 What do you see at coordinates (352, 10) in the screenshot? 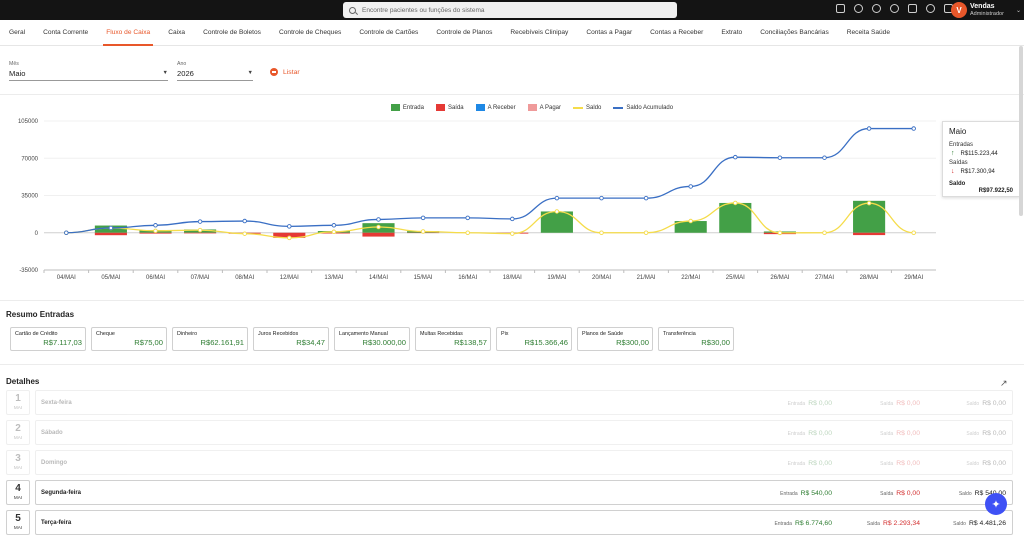
I see `search-icon` at bounding box center [352, 10].